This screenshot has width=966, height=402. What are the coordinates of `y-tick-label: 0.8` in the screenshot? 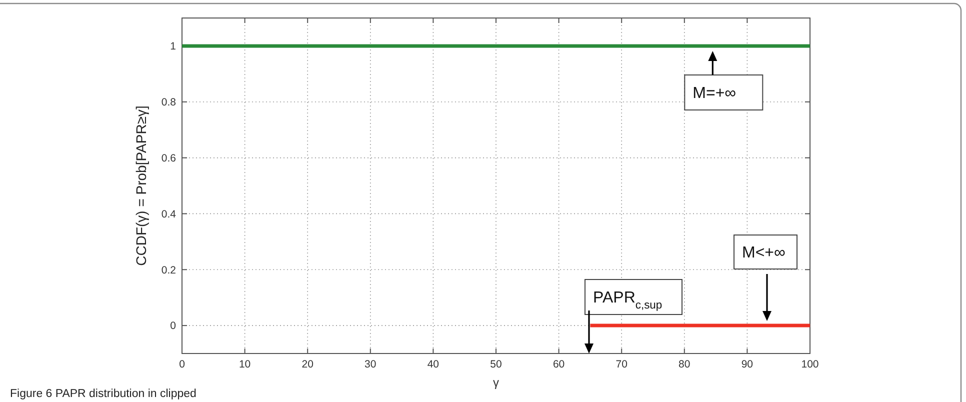 It's located at (168, 102).